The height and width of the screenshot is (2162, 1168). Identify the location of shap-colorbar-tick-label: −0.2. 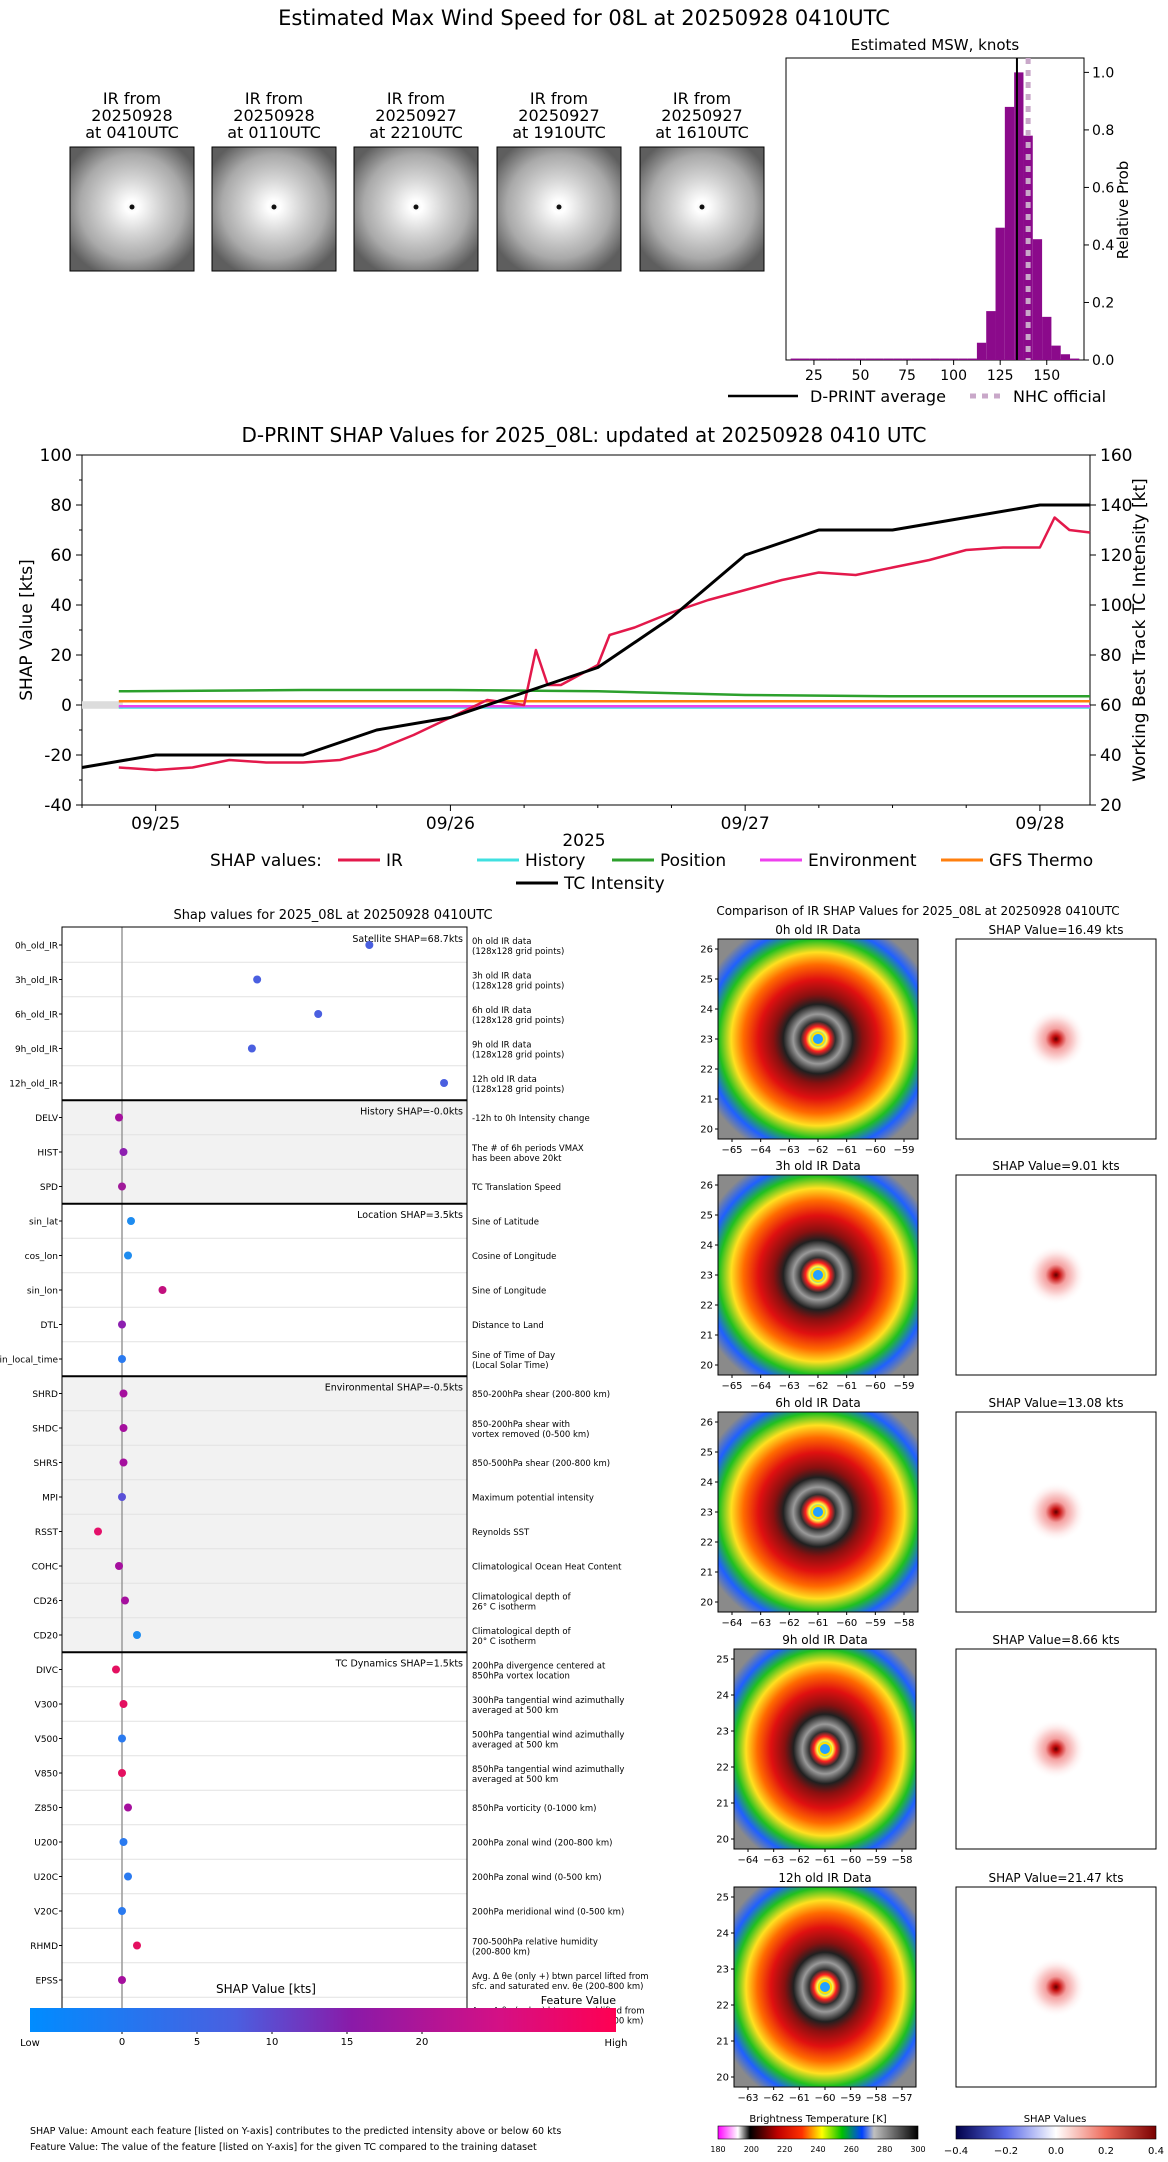
(1006, 2151).